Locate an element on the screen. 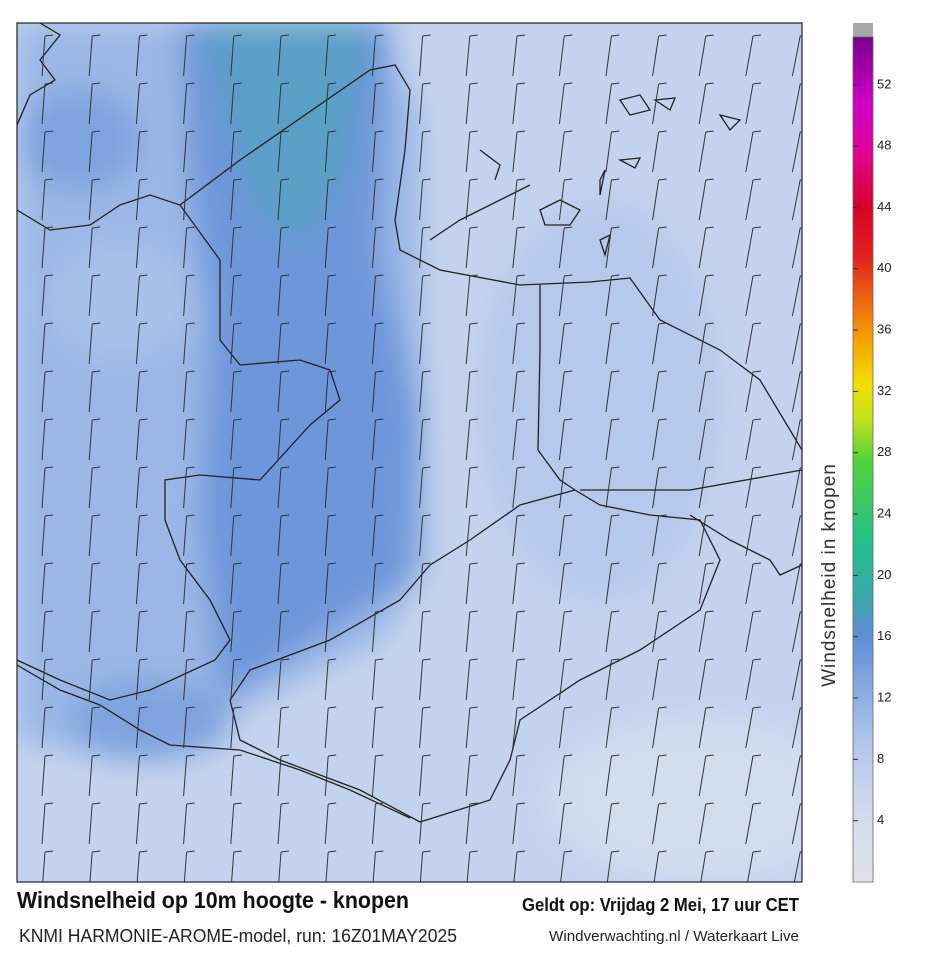  source: Windverwachting.nl / Waterkaart Live is located at coordinates (674, 936).